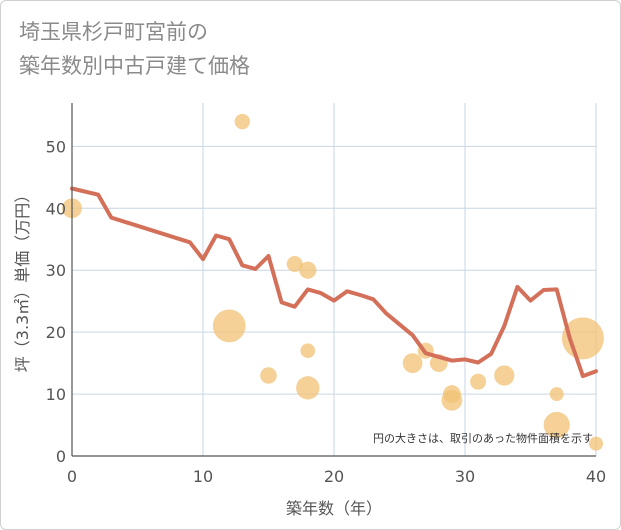 This screenshot has height=530, width=621. What do you see at coordinates (56, 146) in the screenshot?
I see `y-tick-label: 50` at bounding box center [56, 146].